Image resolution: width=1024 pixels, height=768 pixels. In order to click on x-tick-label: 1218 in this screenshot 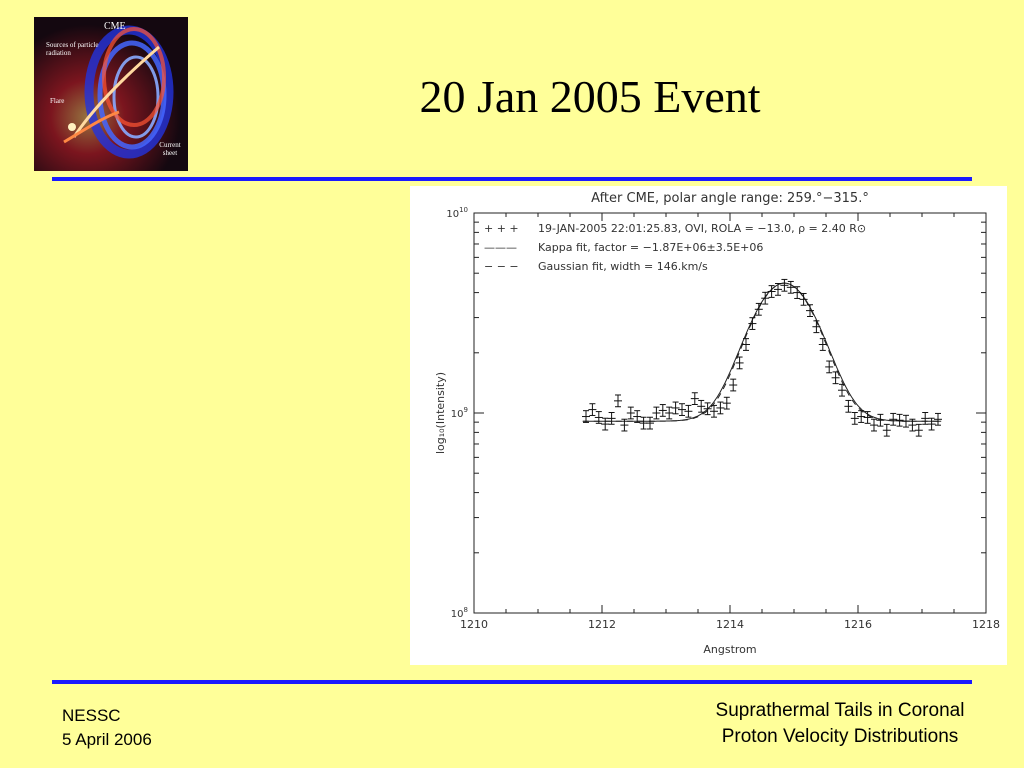, I will do `click(986, 624)`.